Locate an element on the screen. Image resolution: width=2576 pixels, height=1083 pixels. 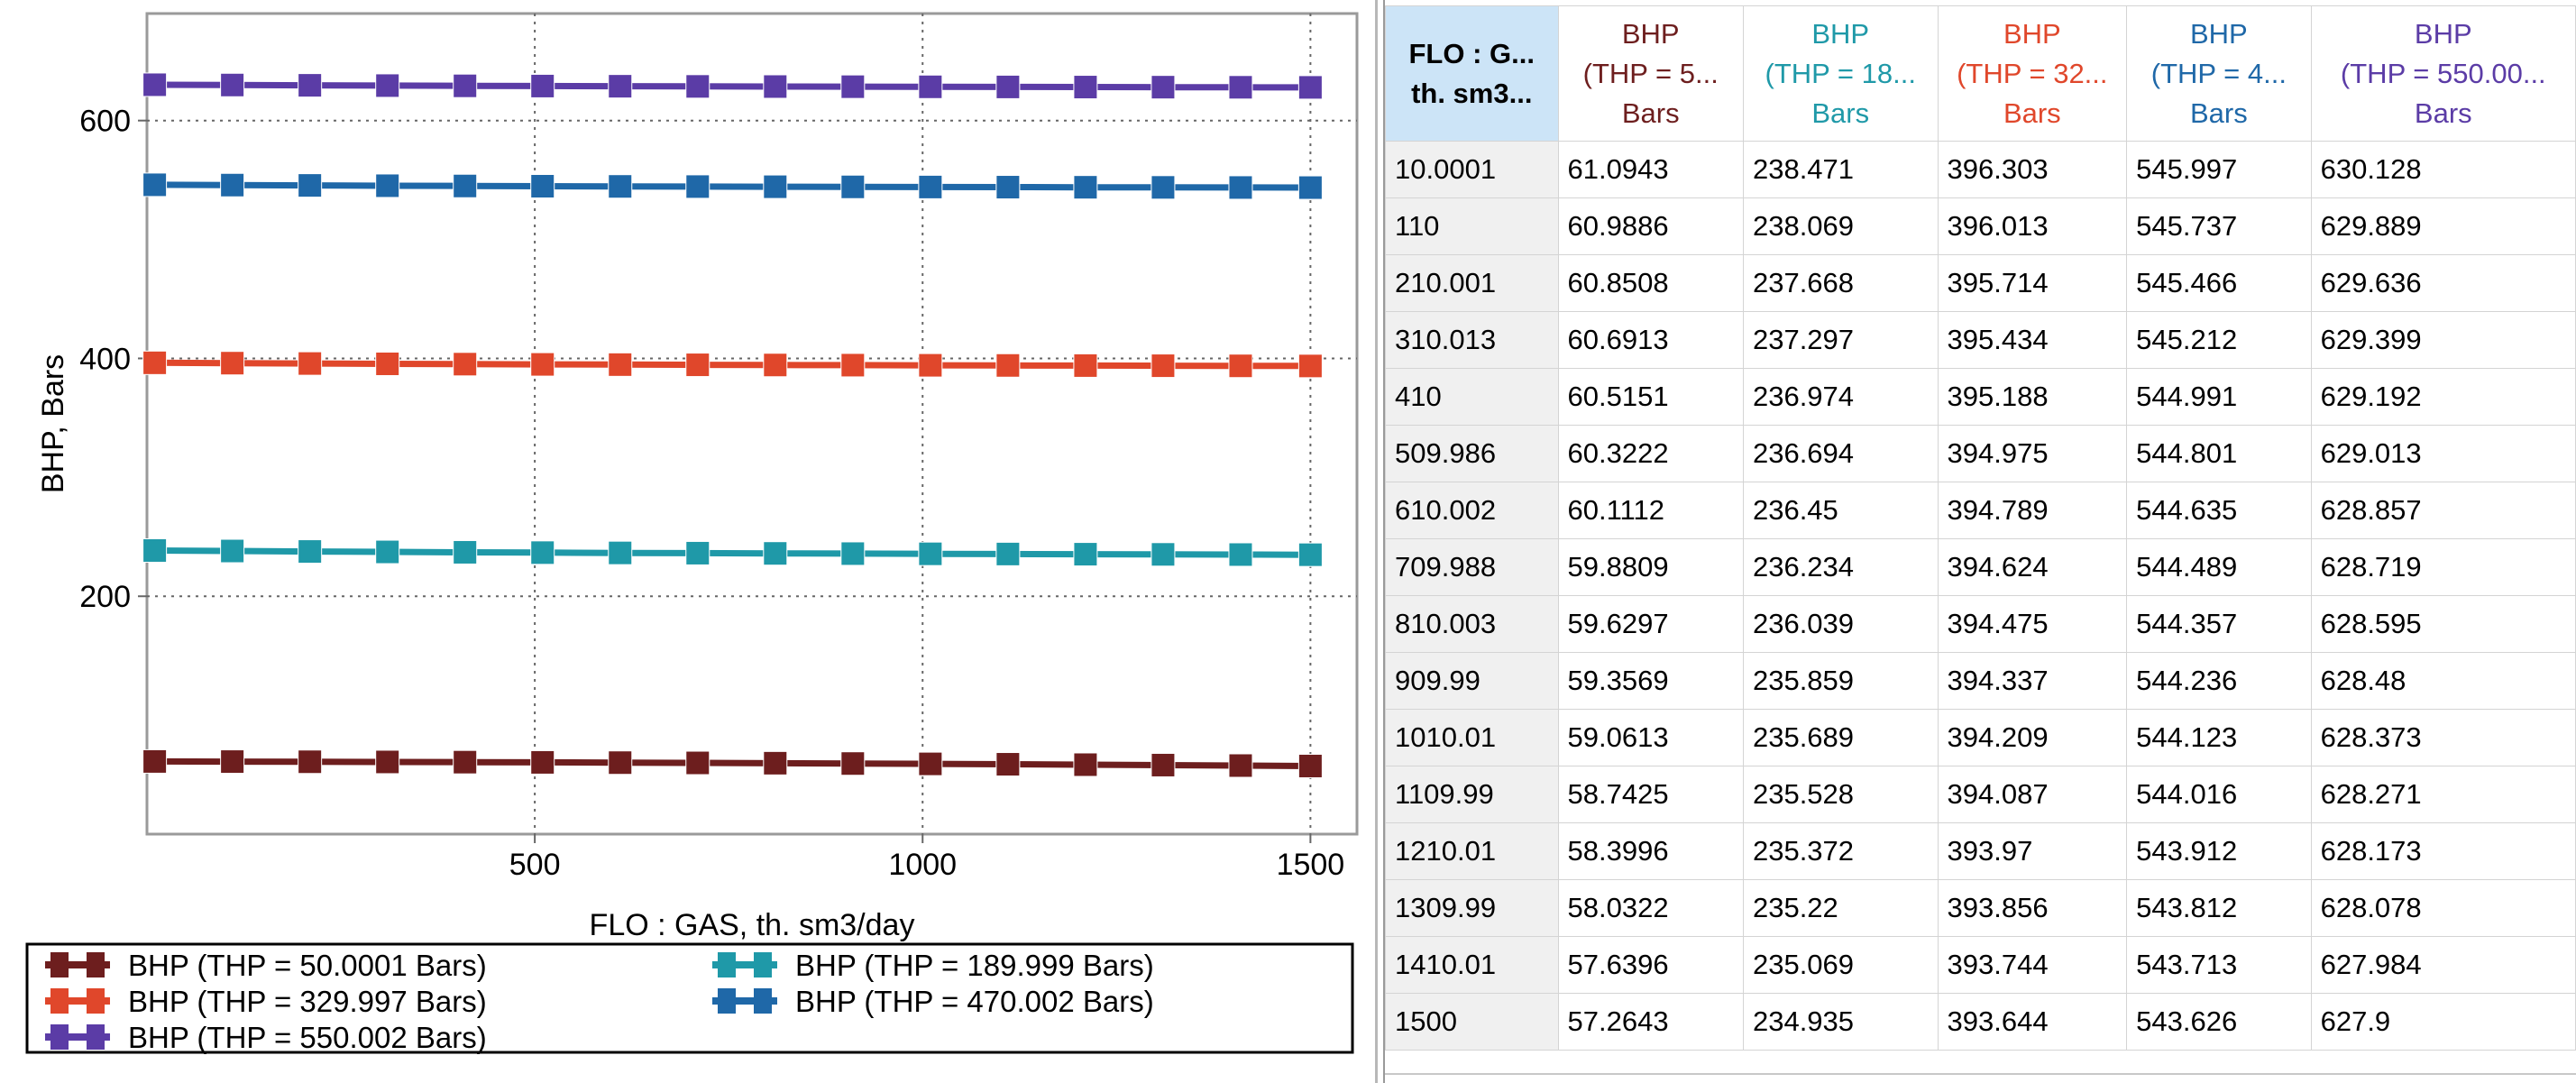
bhp-cell: 544.489 is located at coordinates (2219, 567).